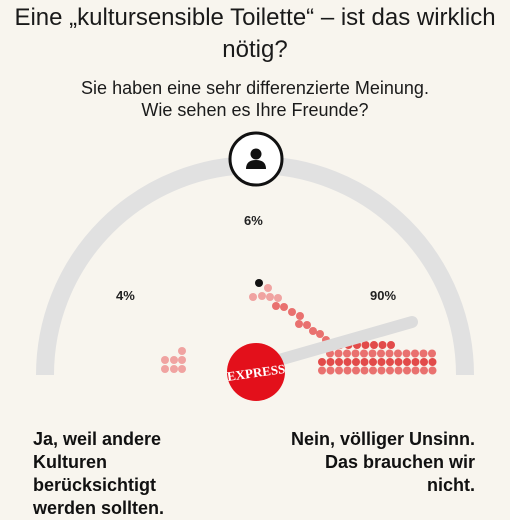 This screenshot has height=520, width=510. I want to click on percent-ja: 4%, so click(125, 295).